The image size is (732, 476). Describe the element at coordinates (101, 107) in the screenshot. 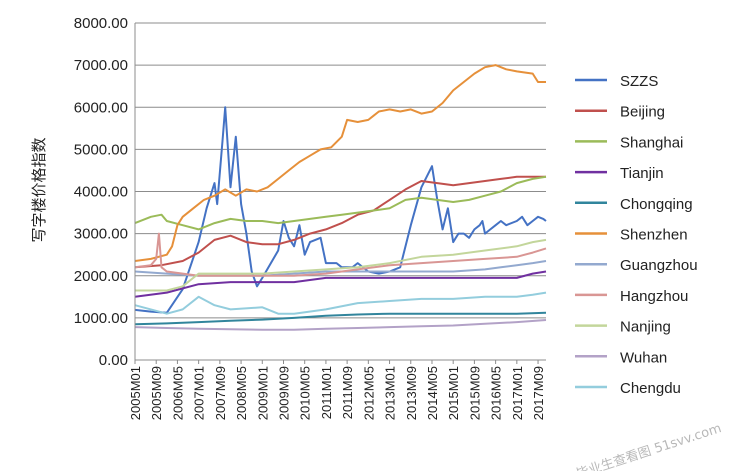

I see `y-tick-label: 6000.00` at that location.